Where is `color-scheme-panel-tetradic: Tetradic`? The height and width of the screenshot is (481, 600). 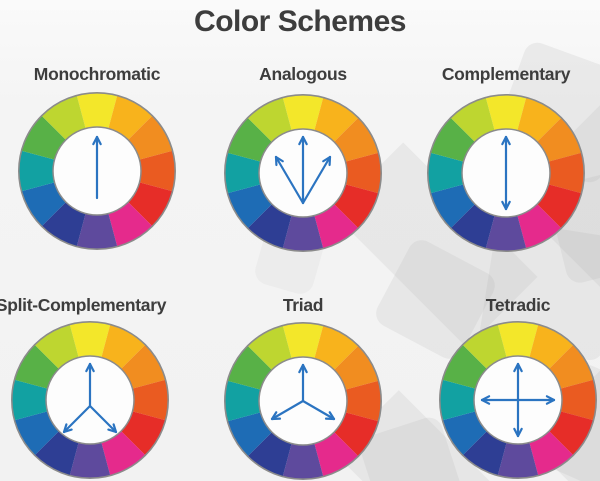
color-scheme-panel-tetradic: Tetradic is located at coordinates (504, 384).